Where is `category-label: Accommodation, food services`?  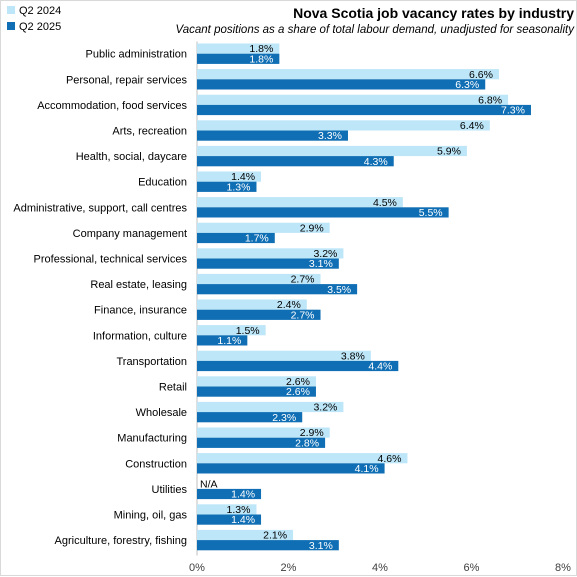
category-label: Accommodation, food services is located at coordinates (112, 106).